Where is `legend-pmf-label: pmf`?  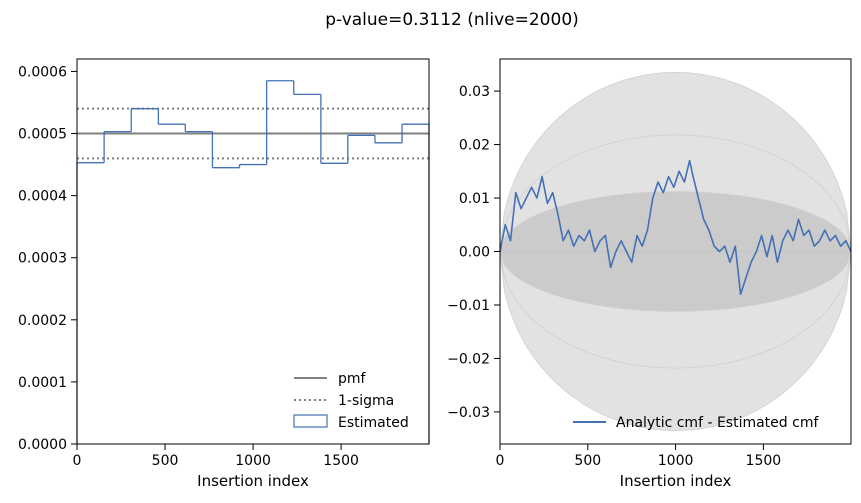 legend-pmf-label: pmf is located at coordinates (352, 379).